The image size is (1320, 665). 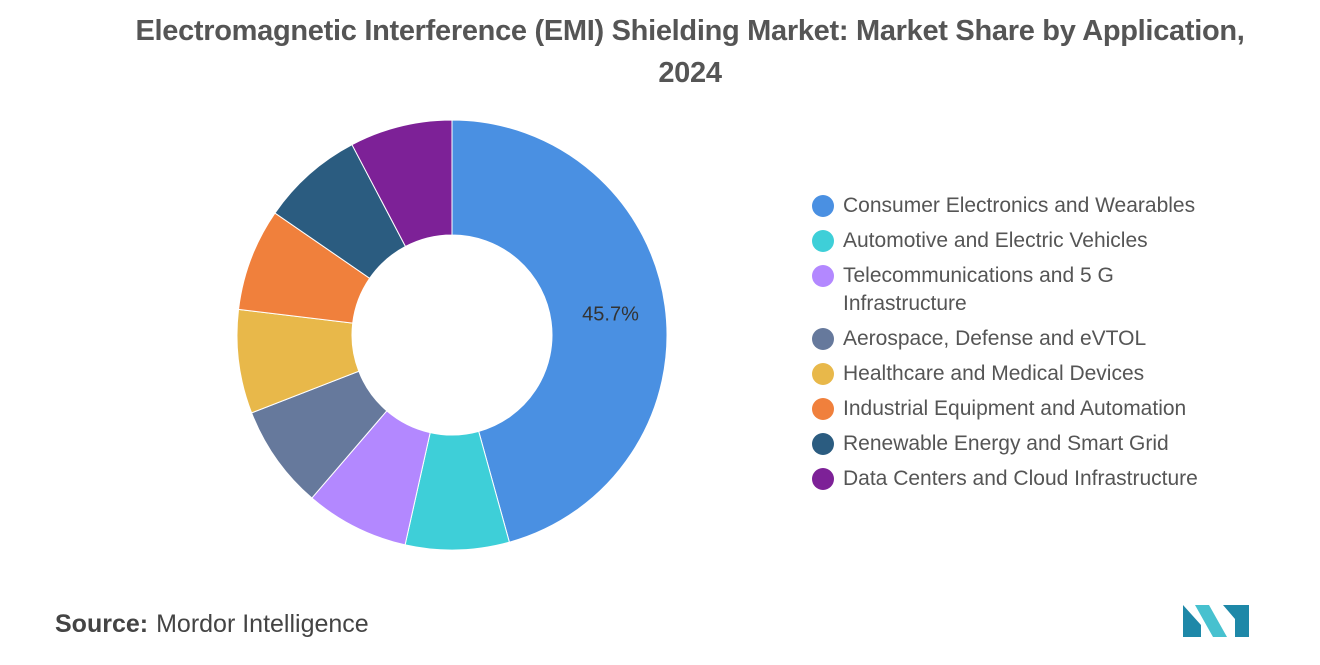 What do you see at coordinates (1192, 621) in the screenshot?
I see `logo-left-shape` at bounding box center [1192, 621].